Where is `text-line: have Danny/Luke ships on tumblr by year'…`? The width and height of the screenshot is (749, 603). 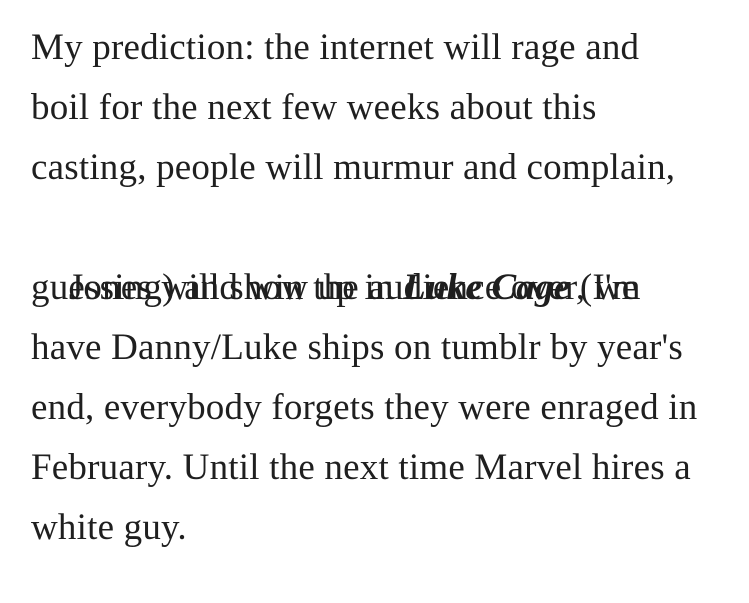
text-line: have Danny/Luke ships on tumblr by year'… is located at coordinates (357, 347).